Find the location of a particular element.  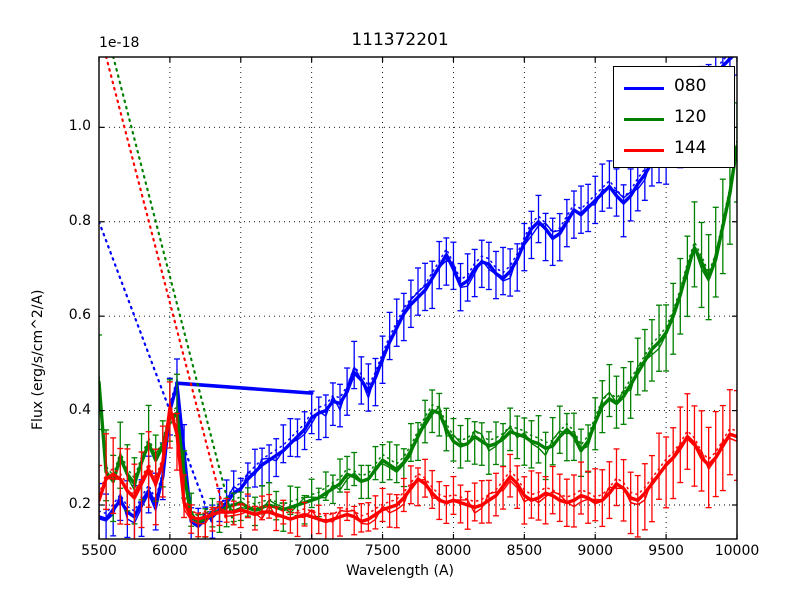

legend-item-120: 120 is located at coordinates (674, 119).